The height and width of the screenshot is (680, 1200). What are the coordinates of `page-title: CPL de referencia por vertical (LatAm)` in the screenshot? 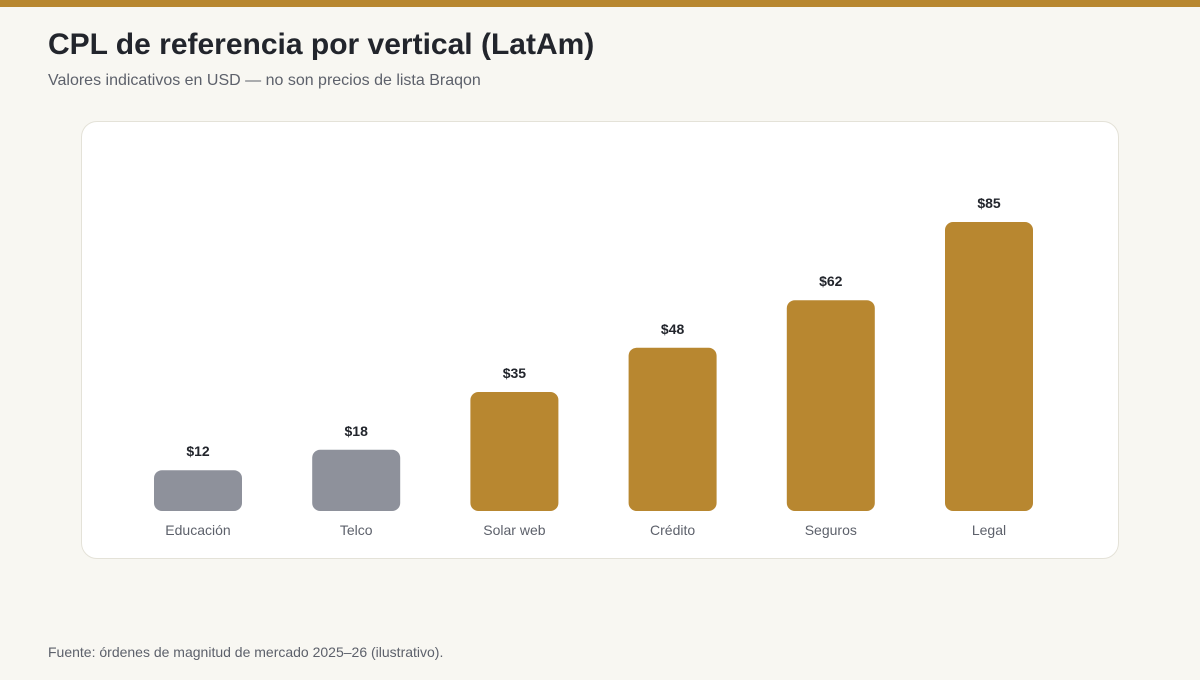 It's located at (321, 44).